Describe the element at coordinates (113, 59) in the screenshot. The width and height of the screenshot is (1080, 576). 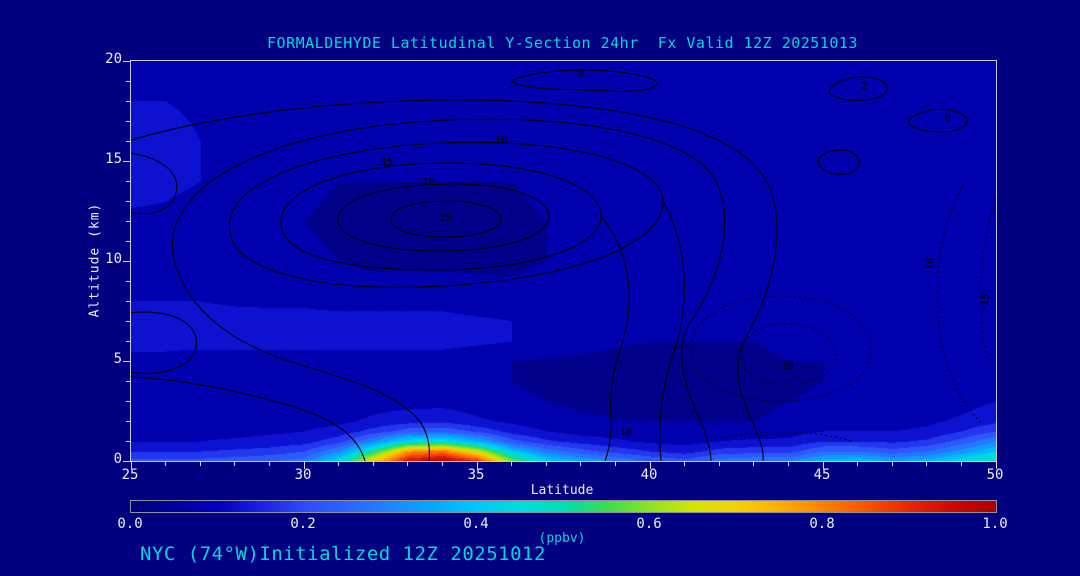
I see `y-tick-label: 20` at that location.